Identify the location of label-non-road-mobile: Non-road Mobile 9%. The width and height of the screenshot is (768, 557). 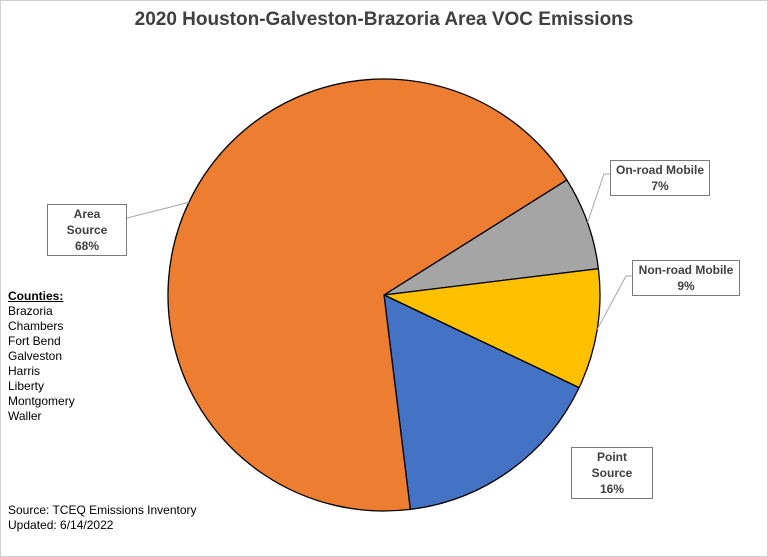
(686, 278).